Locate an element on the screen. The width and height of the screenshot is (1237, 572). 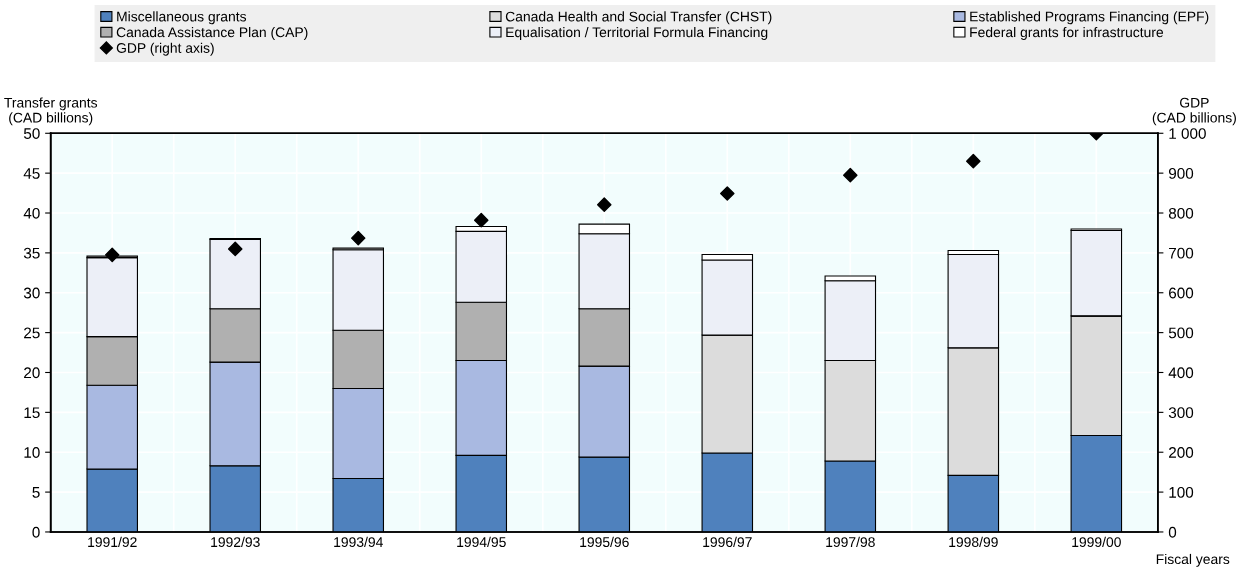
x-tick-label: 1992/93 is located at coordinates (235, 542).